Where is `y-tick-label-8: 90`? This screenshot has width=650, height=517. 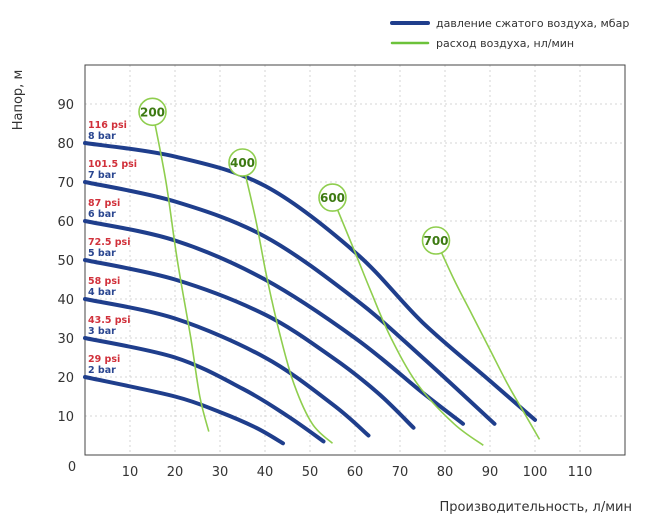 y-tick-label-8: 90 is located at coordinates (65, 105).